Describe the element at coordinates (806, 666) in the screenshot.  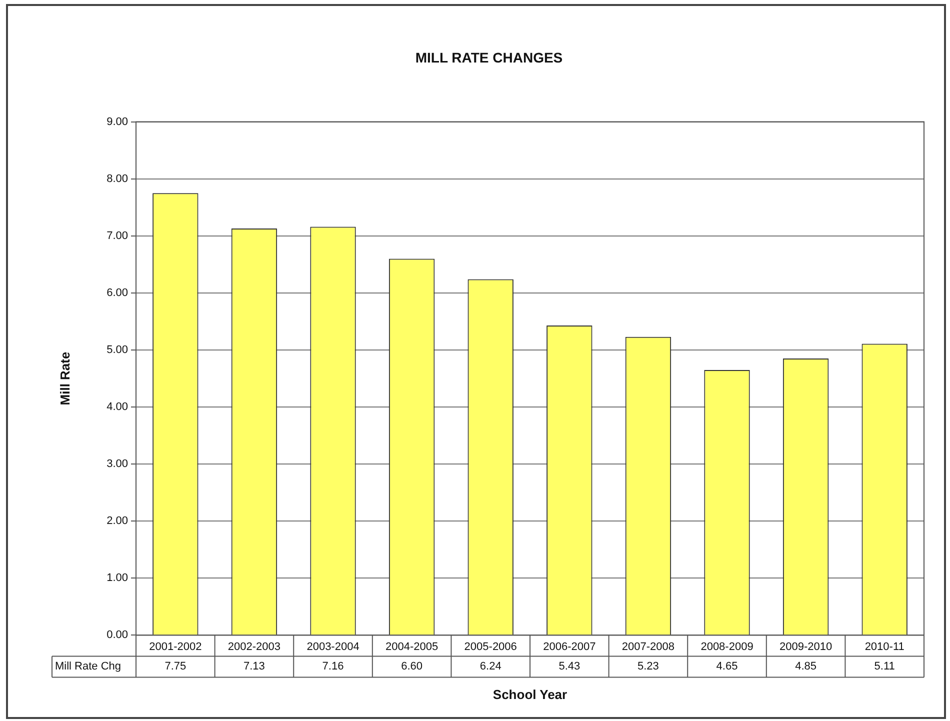
I see `data-label: 4.85` at that location.